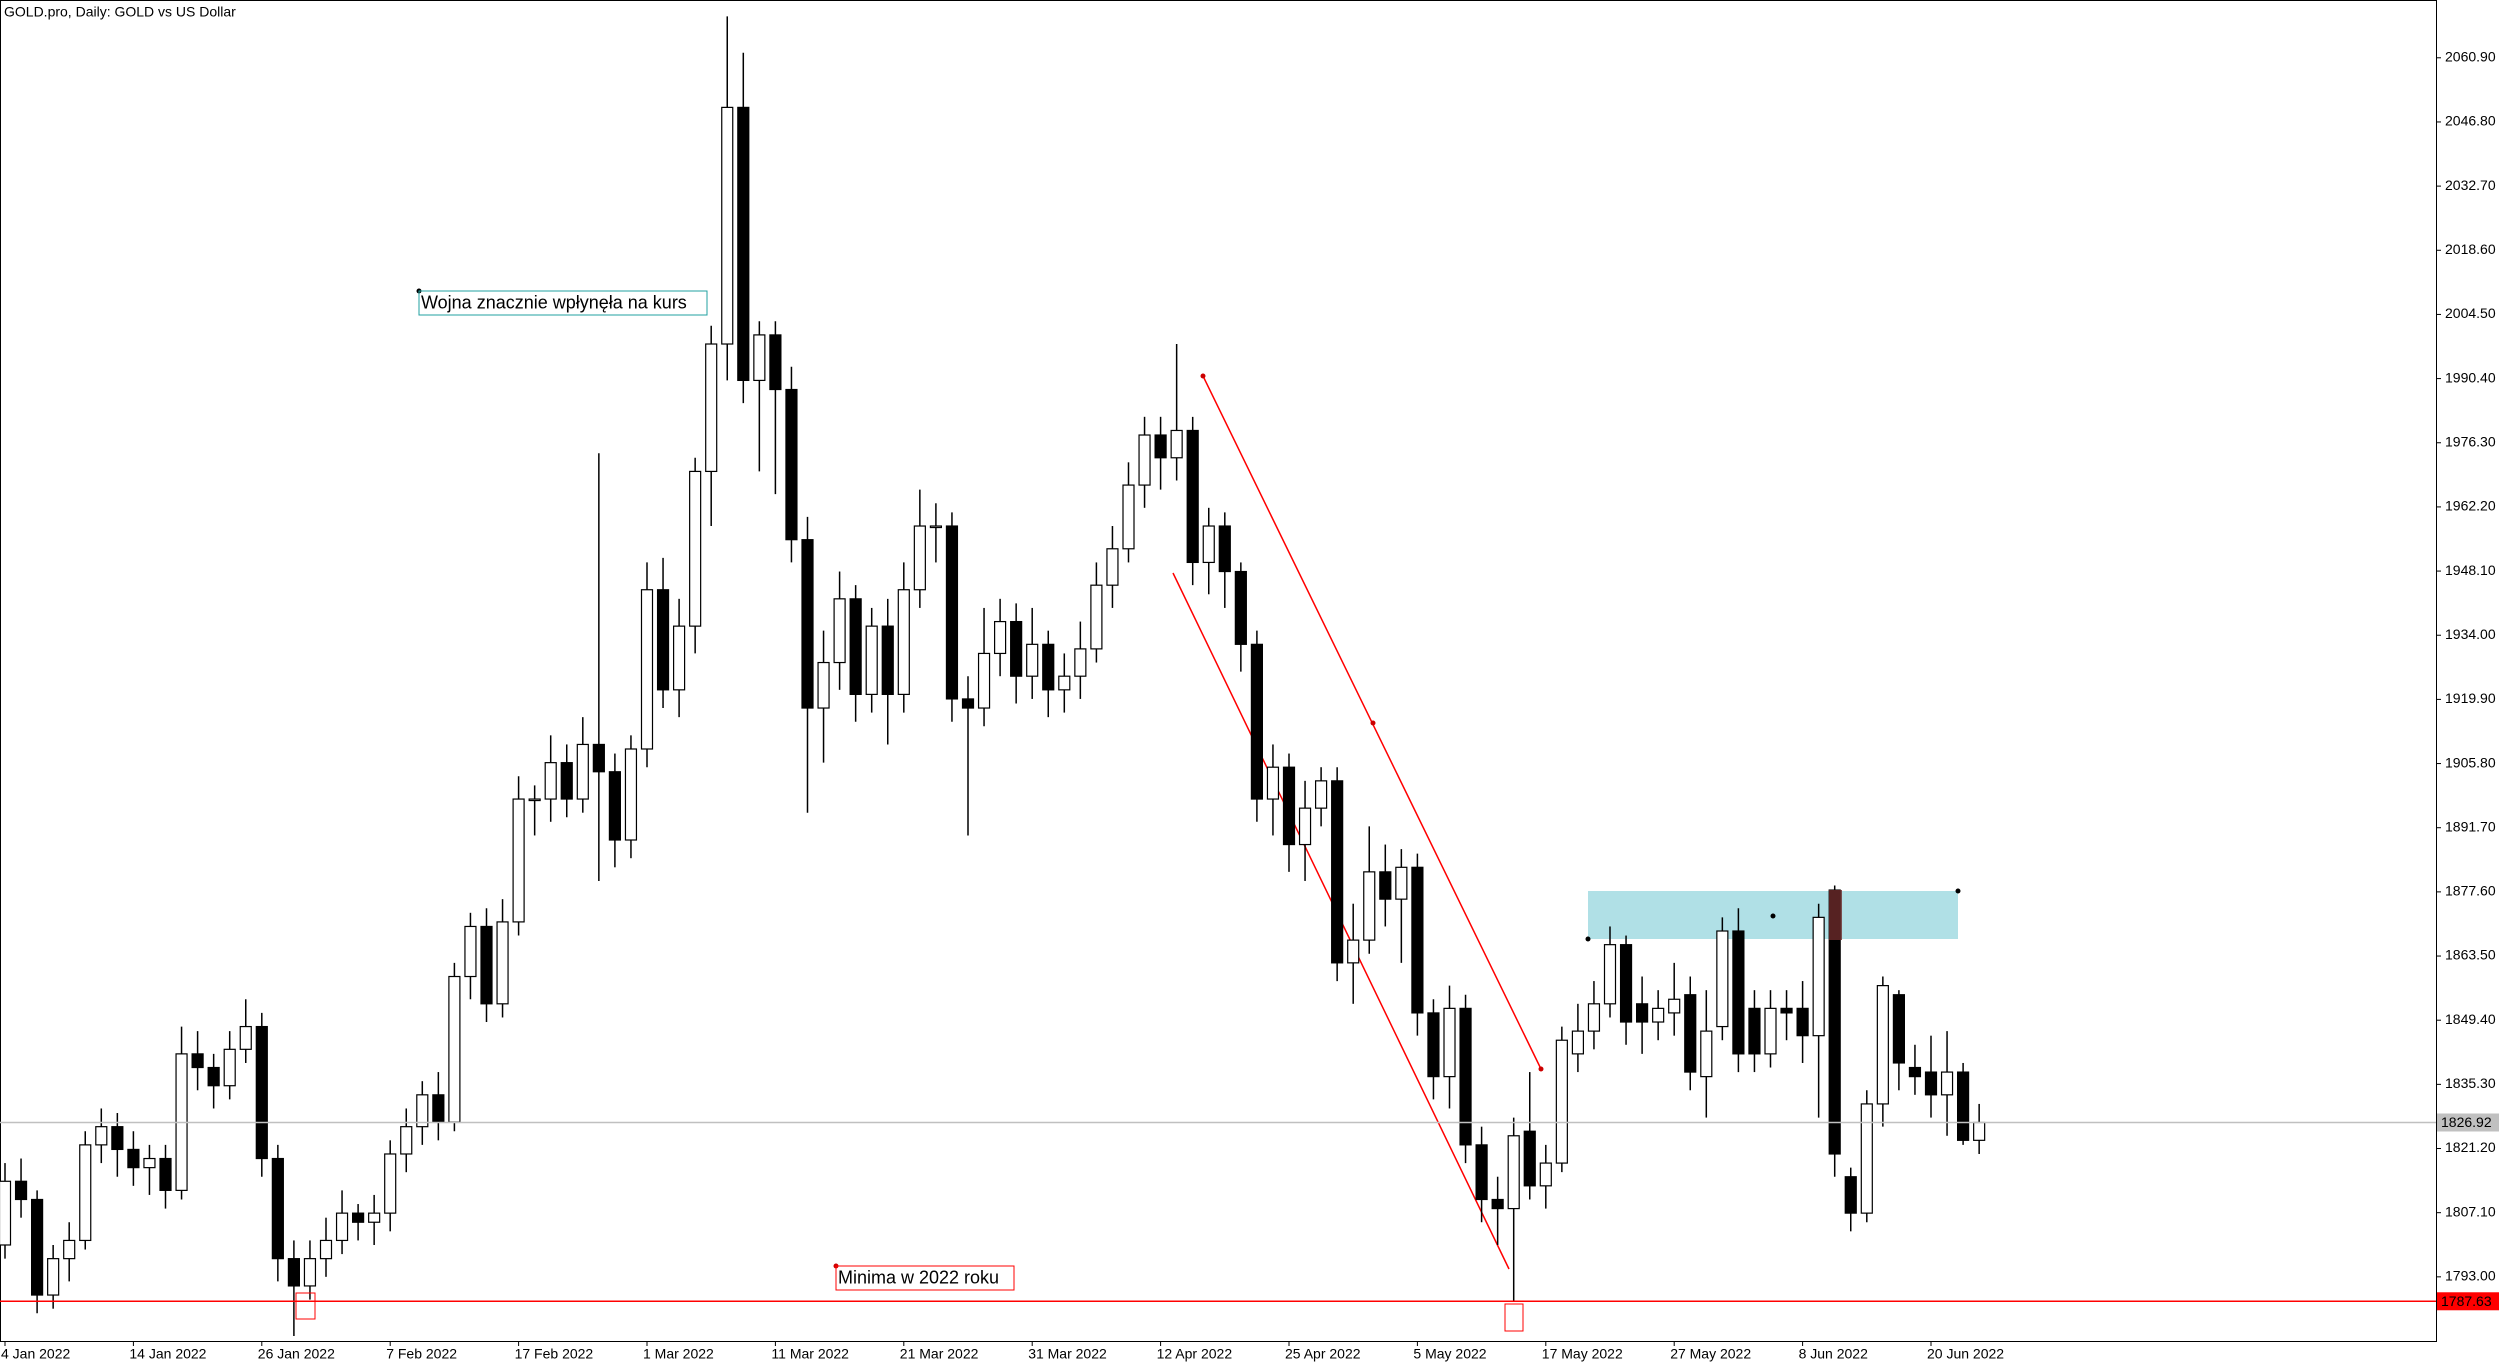 Image resolution: width=2503 pixels, height=1365 pixels. What do you see at coordinates (421, 1354) in the screenshot?
I see `x-tick-label: 7 Feb 2022` at bounding box center [421, 1354].